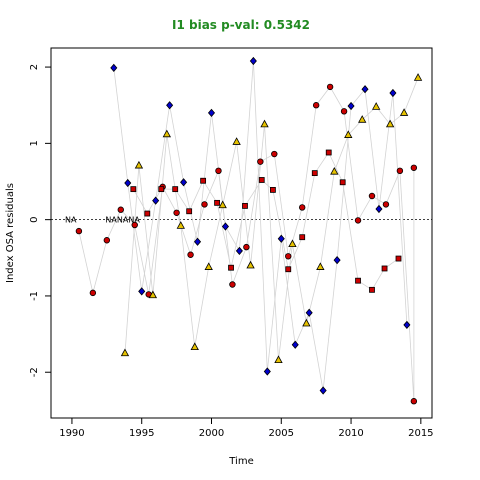  I want to click on na-label: NANANA, so click(122, 220).